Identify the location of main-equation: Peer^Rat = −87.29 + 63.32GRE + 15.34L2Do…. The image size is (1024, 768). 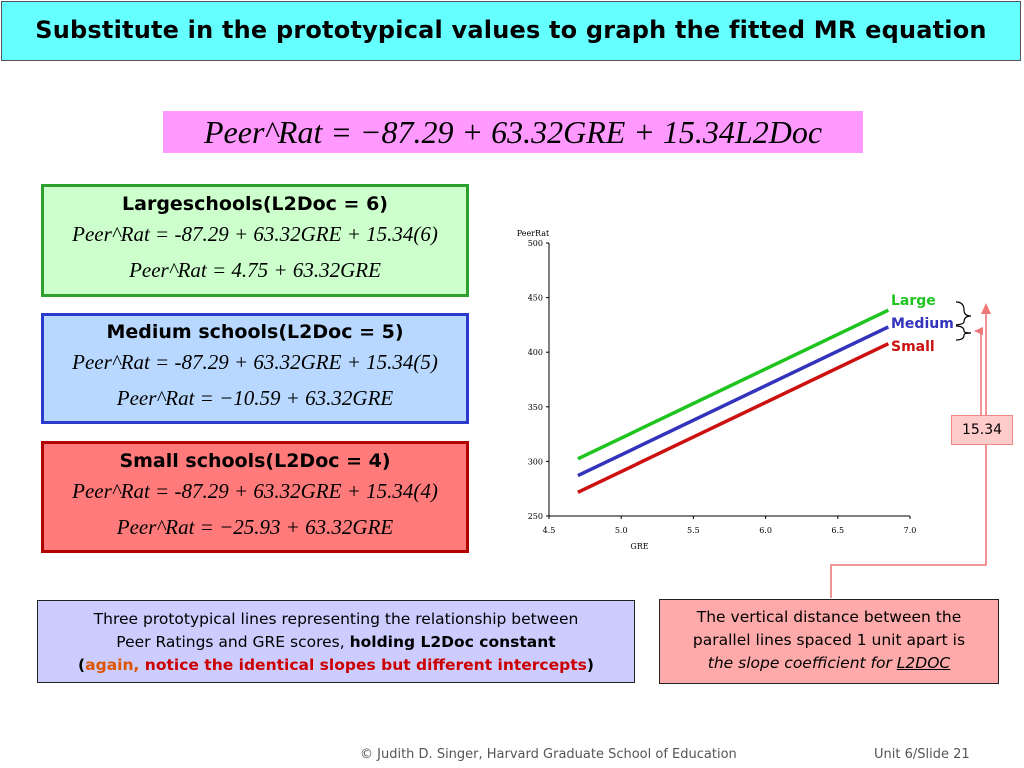
(513, 132).